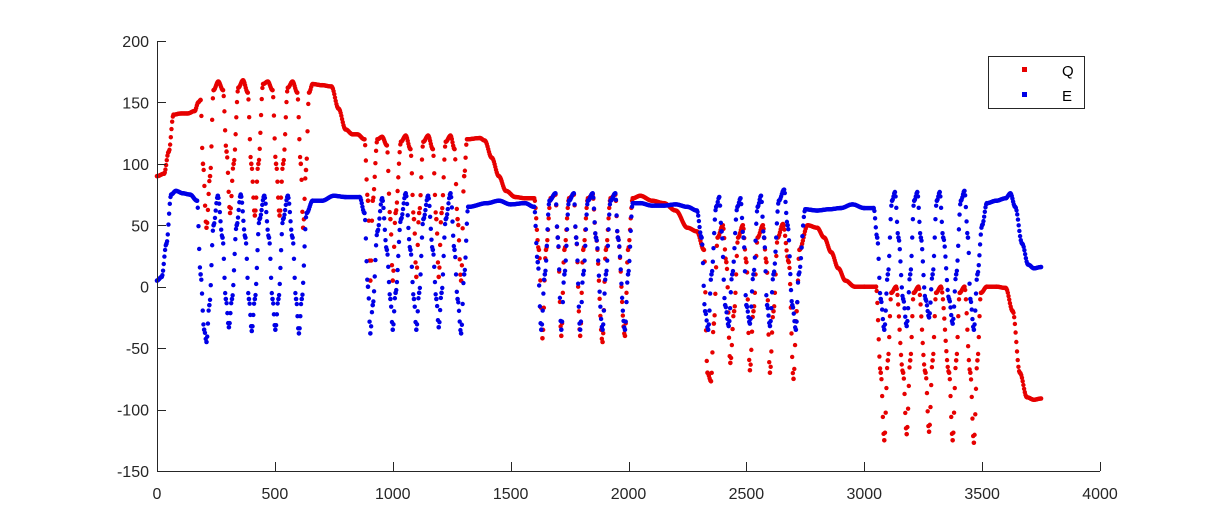 The image size is (1216, 530). I want to click on legend-marker-e, so click(1024, 94).